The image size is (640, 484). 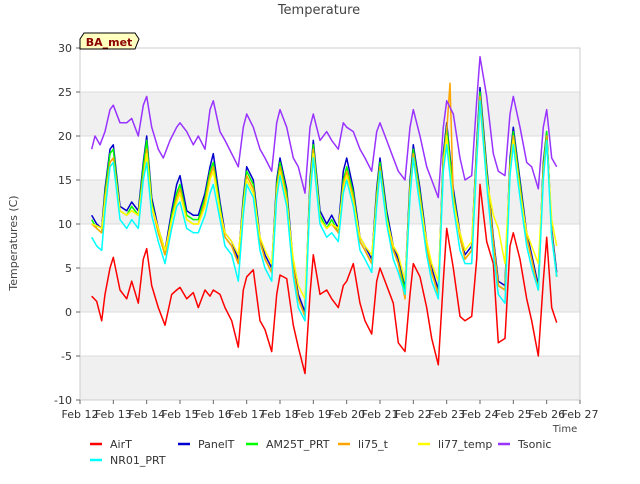 I want to click on y-tick-label: 25, so click(x=65, y=92).